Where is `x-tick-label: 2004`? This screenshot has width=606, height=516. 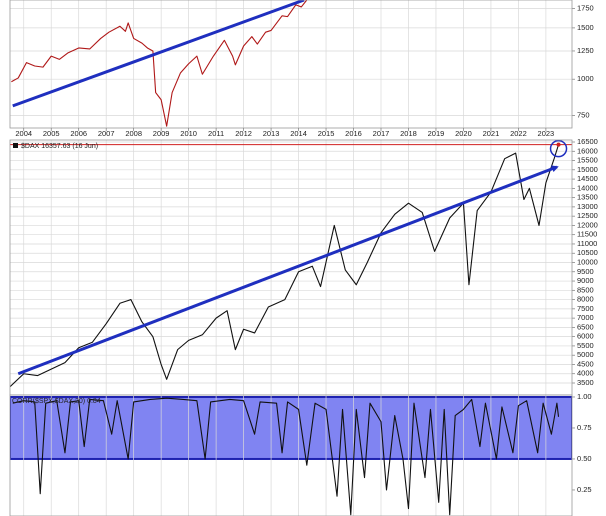
x-tick-label: 2004 is located at coordinates (23, 133).